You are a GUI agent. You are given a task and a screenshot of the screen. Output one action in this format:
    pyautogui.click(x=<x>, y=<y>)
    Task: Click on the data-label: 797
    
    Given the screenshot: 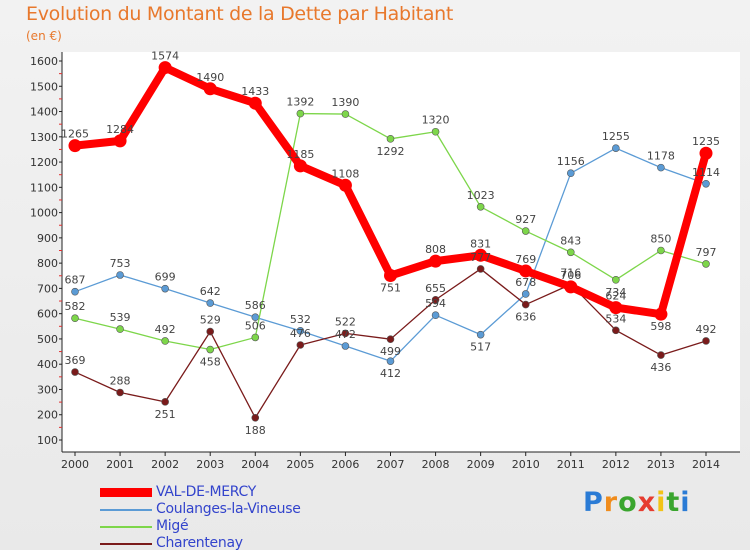 What is the action you would take?
    pyautogui.click(x=706, y=252)
    